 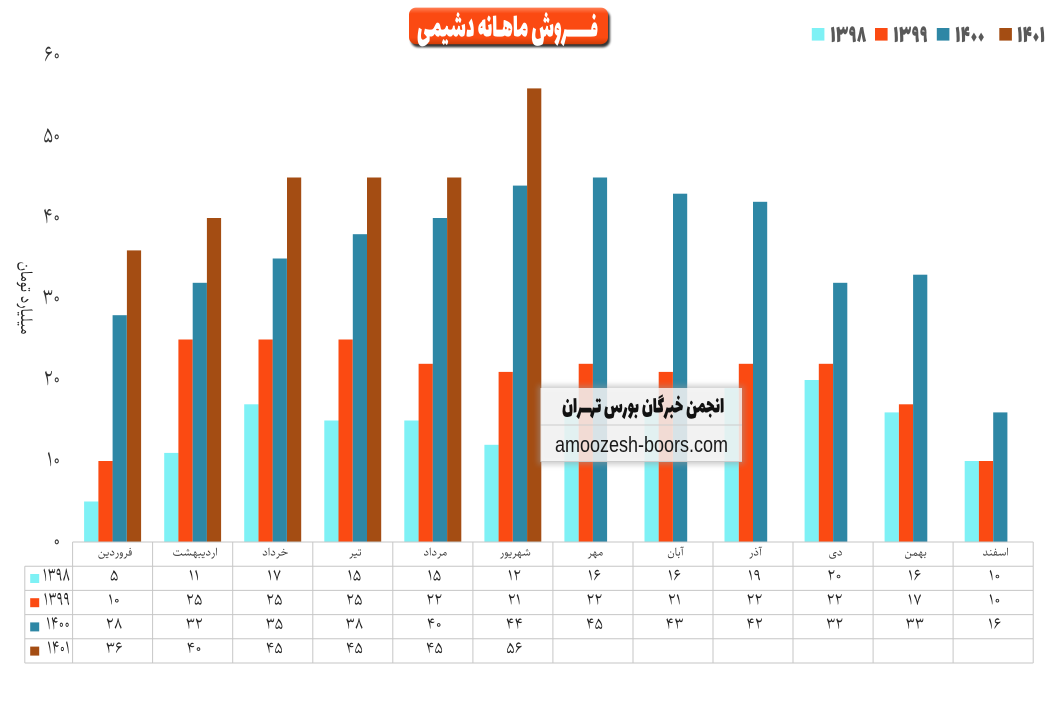 What do you see at coordinates (641, 444) in the screenshot?
I see `svg-text: amoozesh-boors.com` at bounding box center [641, 444].